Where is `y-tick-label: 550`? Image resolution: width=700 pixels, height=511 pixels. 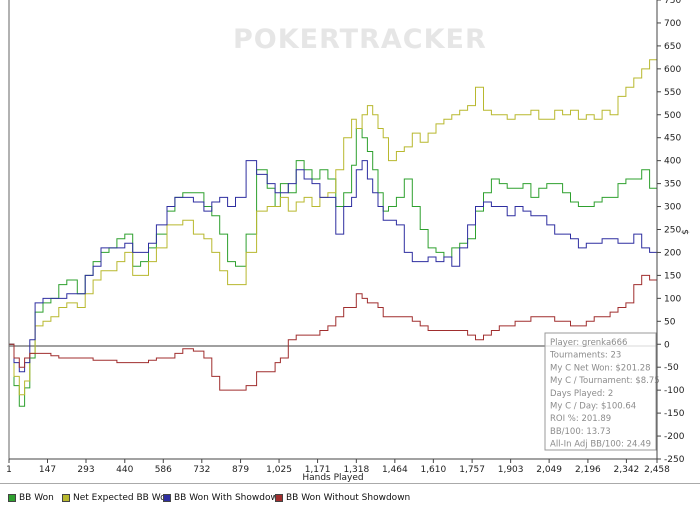 y-tick-label: 550 is located at coordinates (672, 93).